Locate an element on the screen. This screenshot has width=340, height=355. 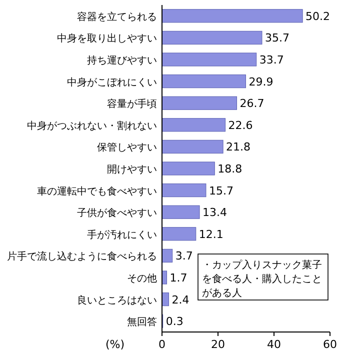
data-label: 22.6 is located at coordinates (240, 125).